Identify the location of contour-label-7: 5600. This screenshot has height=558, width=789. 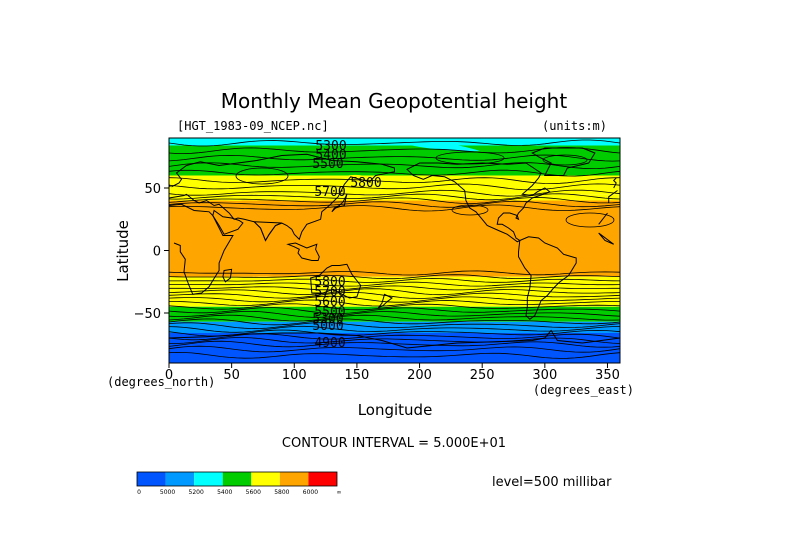
(329, 302).